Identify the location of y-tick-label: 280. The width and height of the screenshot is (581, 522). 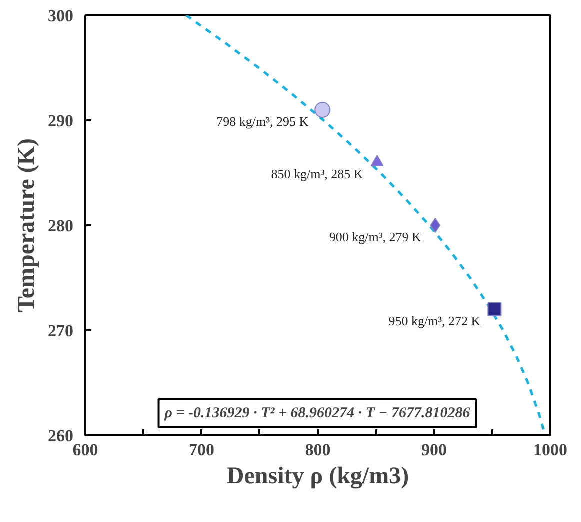
(61, 226).